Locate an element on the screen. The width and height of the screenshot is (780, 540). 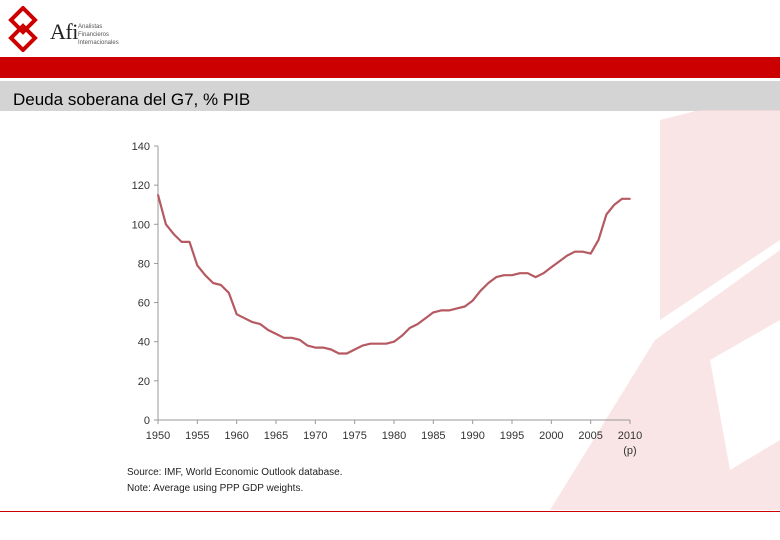
logo-sub-line: Analistas is located at coordinates (90, 27).